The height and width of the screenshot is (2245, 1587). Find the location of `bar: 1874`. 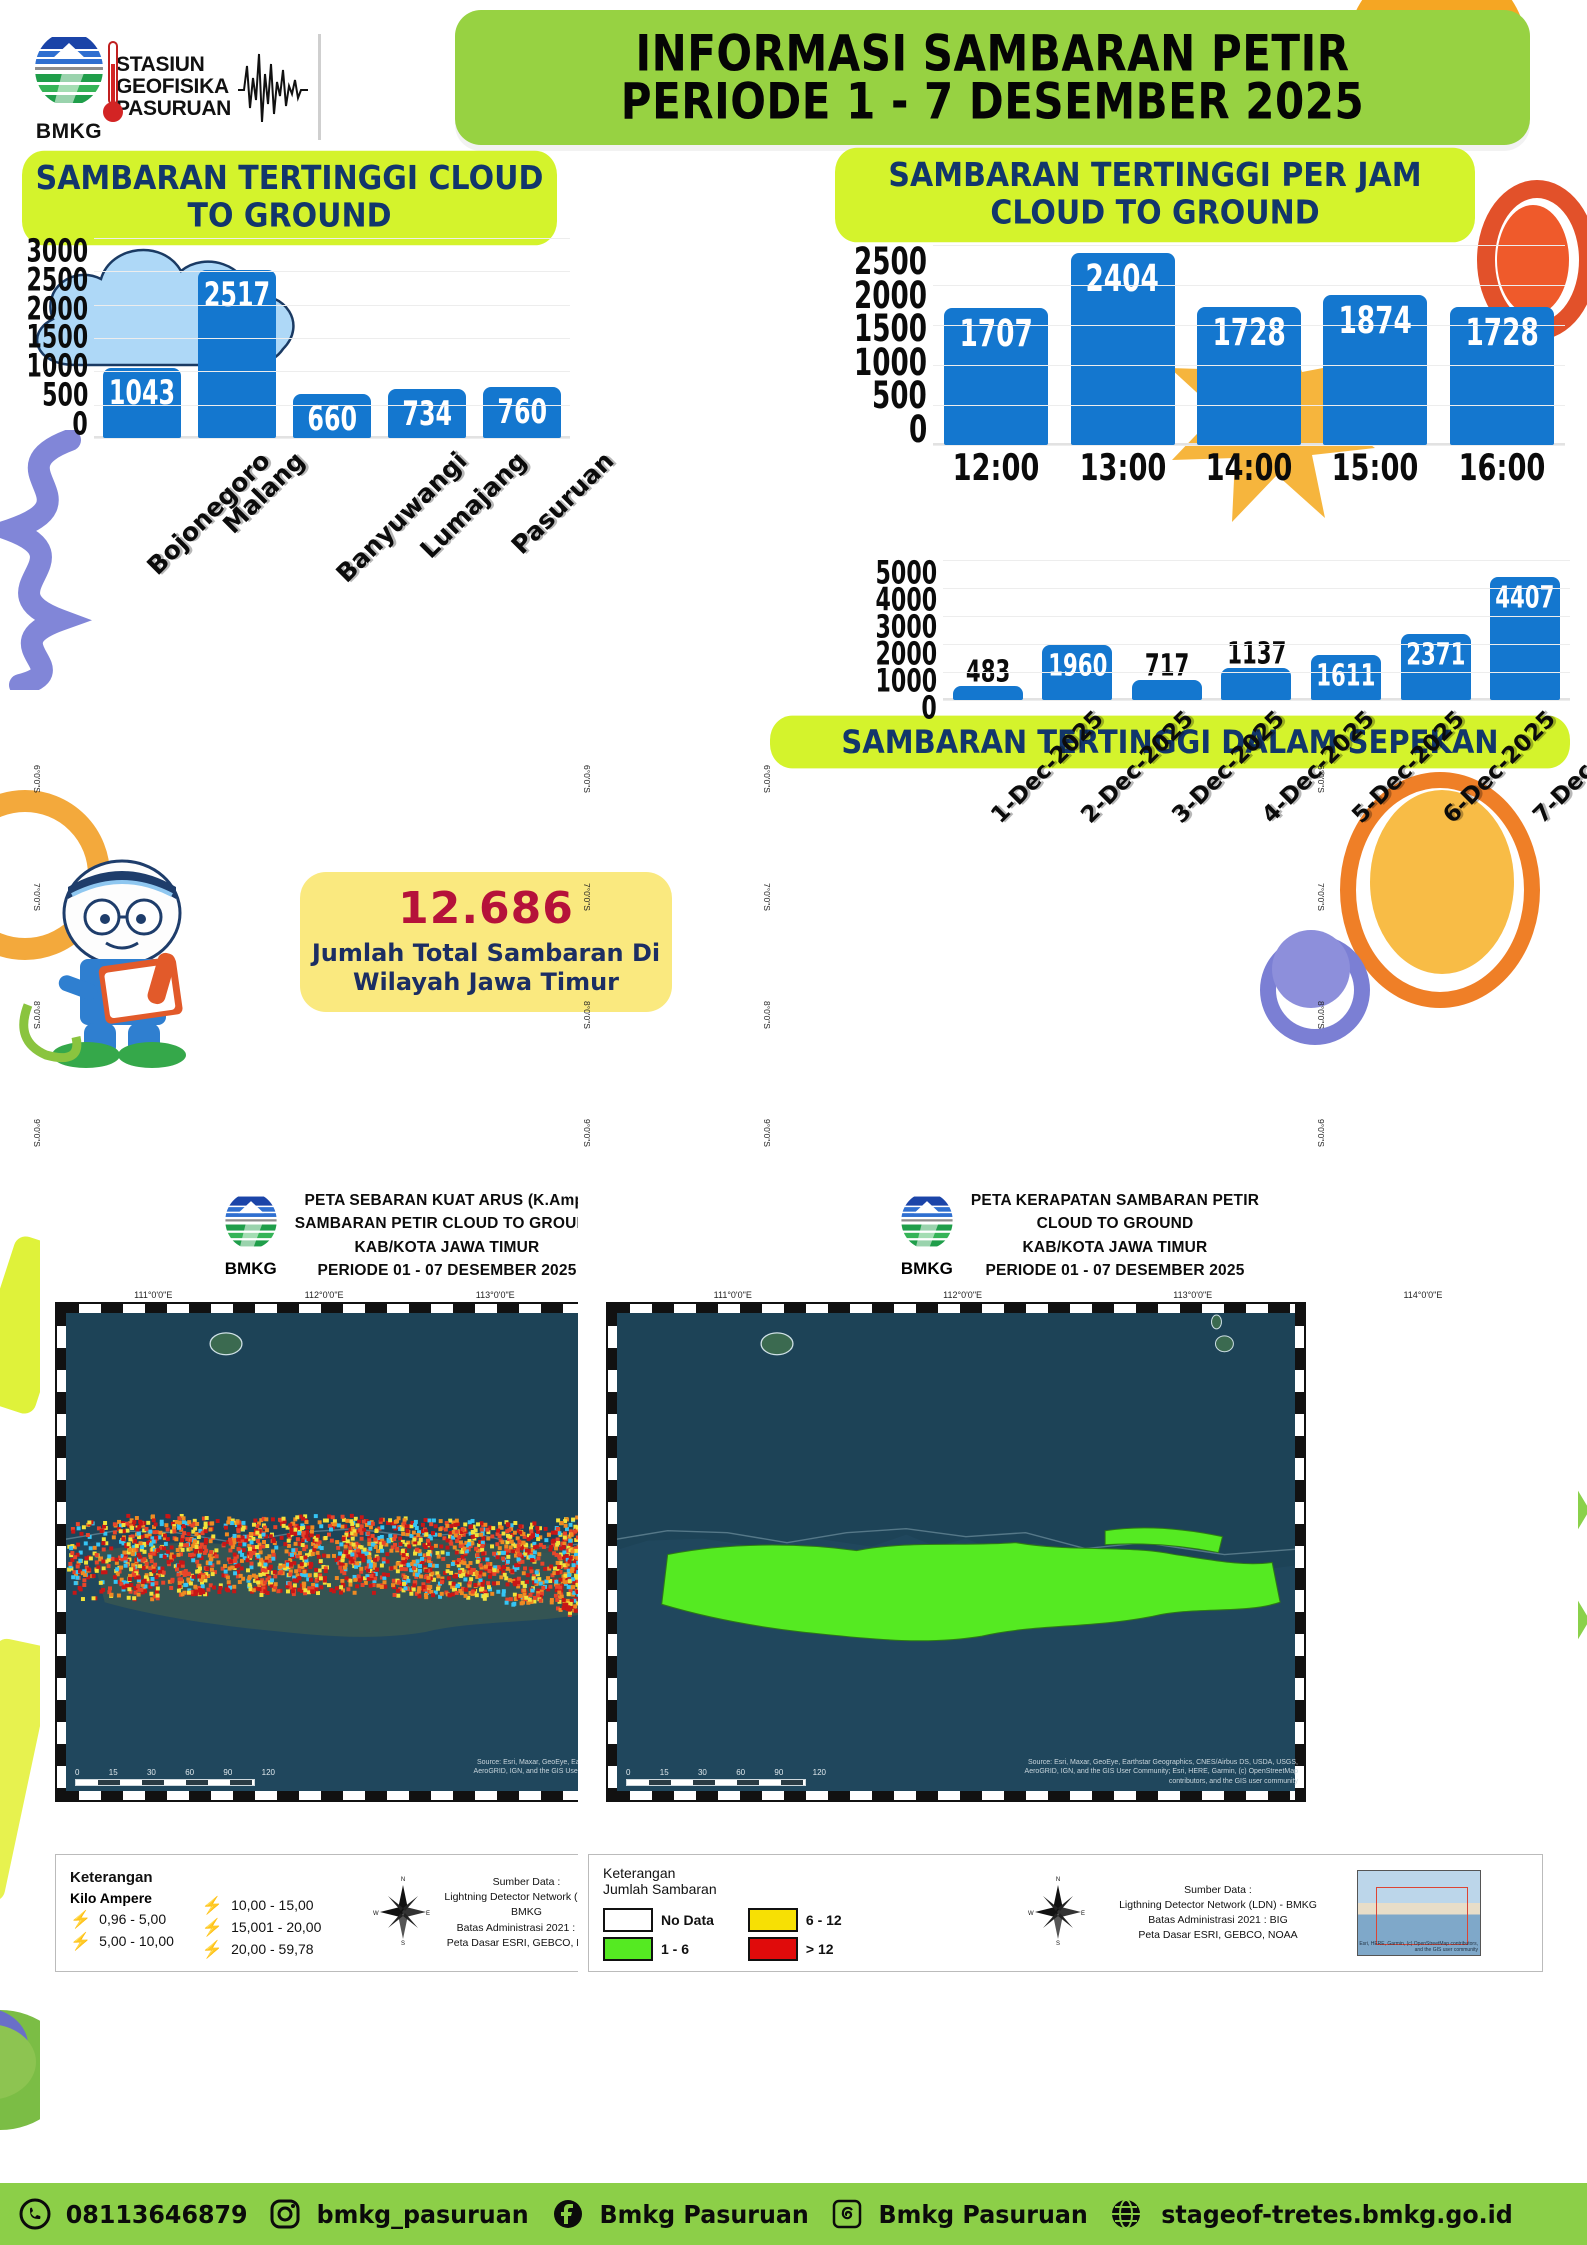

bar: 1874 is located at coordinates (1375, 370).